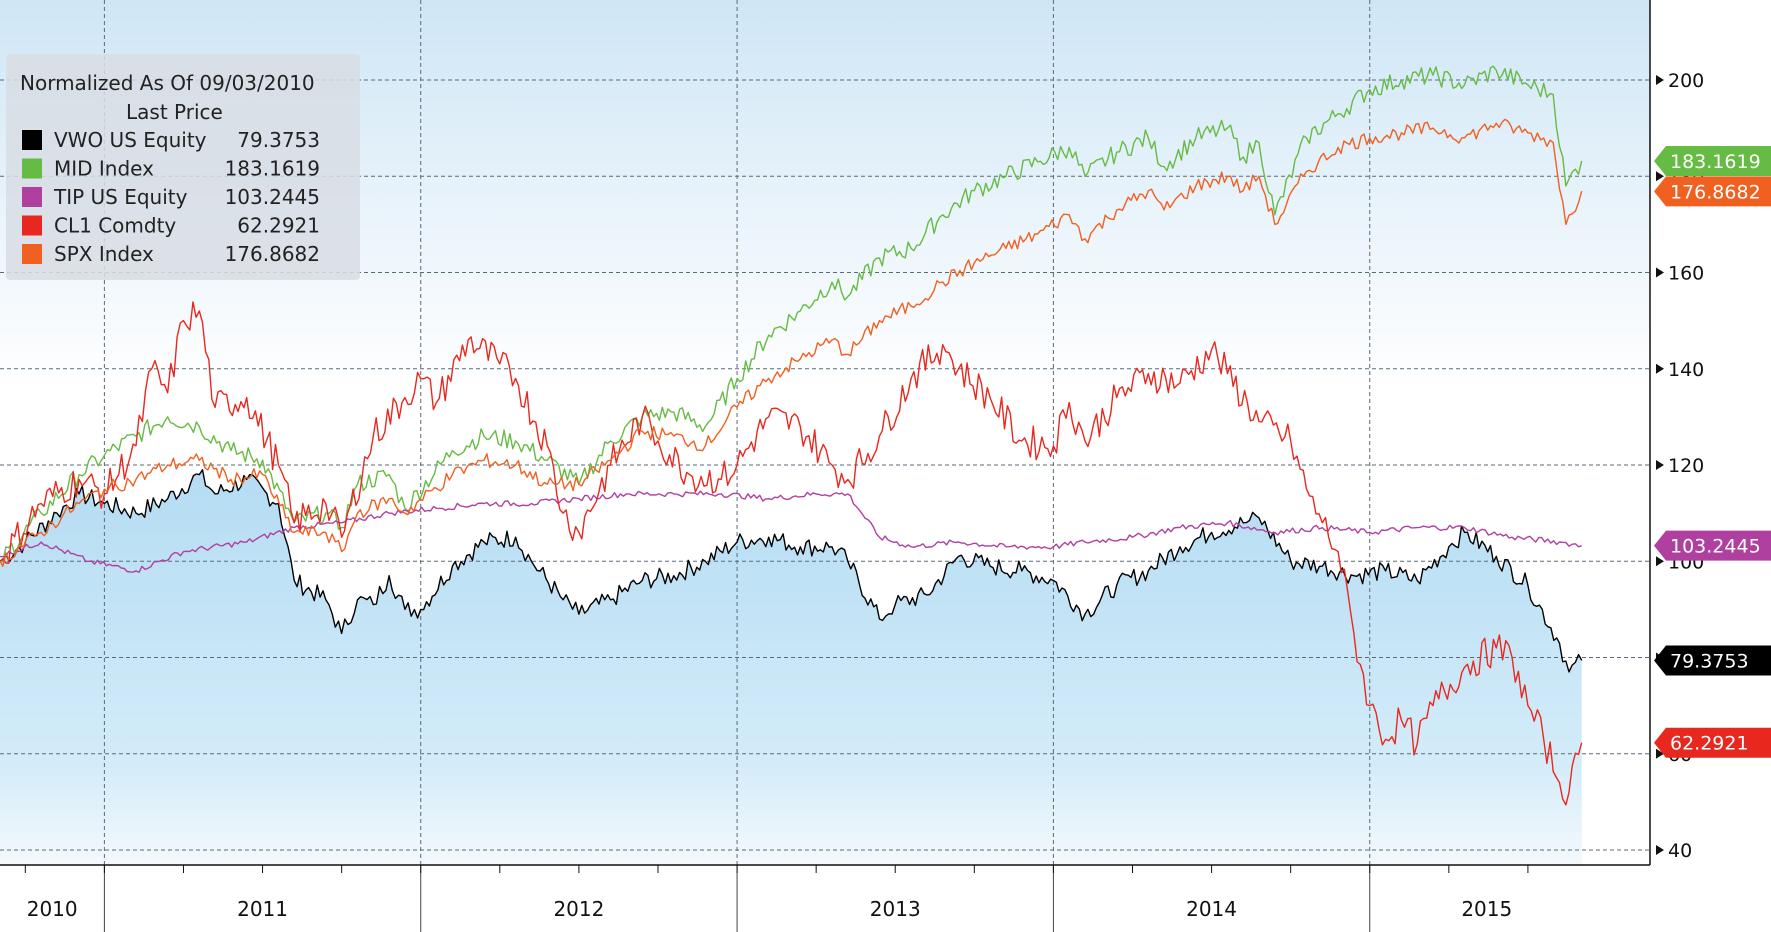 This screenshot has height=932, width=1771. What do you see at coordinates (895, 909) in the screenshot?
I see `x-tick-label: 2013` at bounding box center [895, 909].